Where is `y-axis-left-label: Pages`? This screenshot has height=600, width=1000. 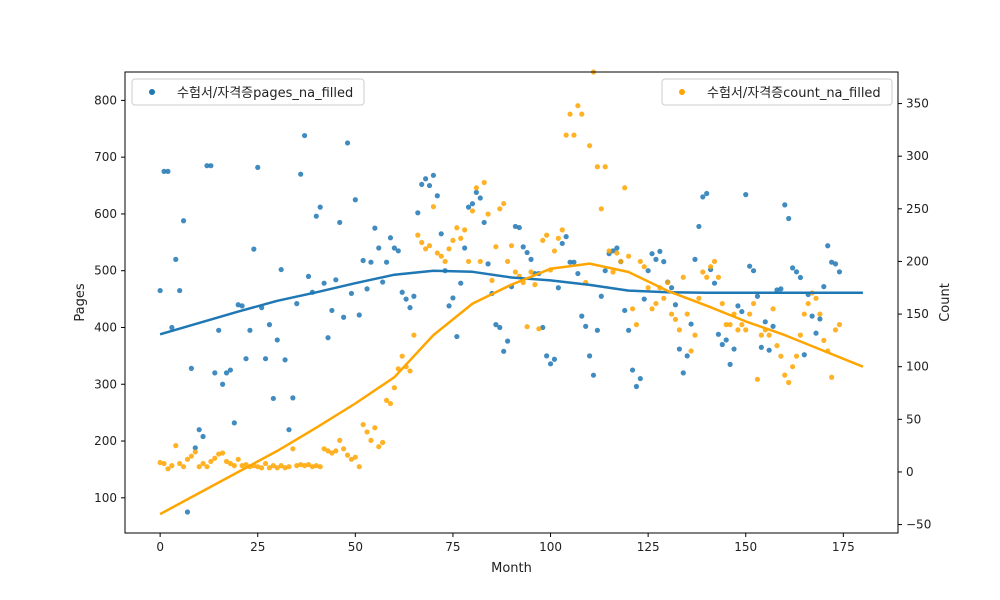
y-axis-left-label: Pages is located at coordinates (80, 302).